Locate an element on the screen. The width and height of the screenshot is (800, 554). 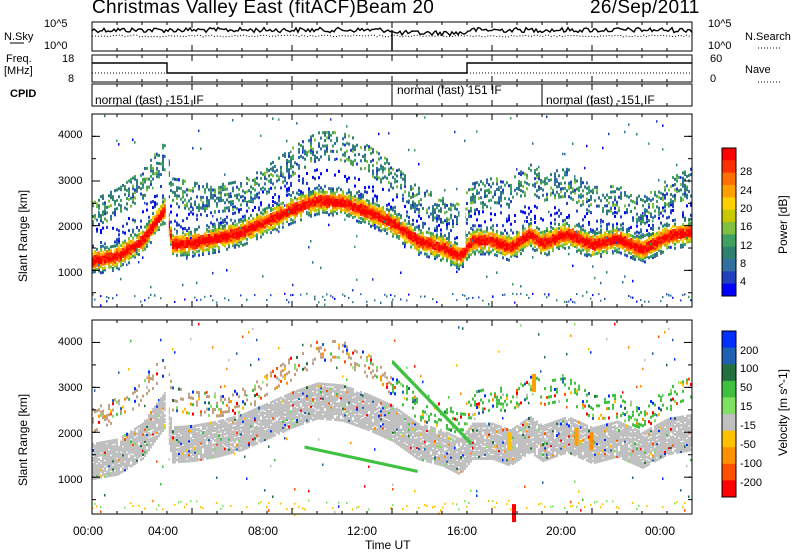
power-cb-tick-12: 12 is located at coordinates (746, 246).